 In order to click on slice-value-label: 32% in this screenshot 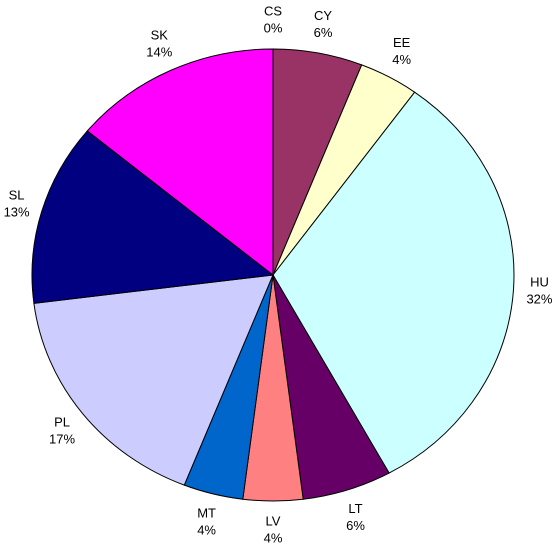, I will do `click(539, 298)`.